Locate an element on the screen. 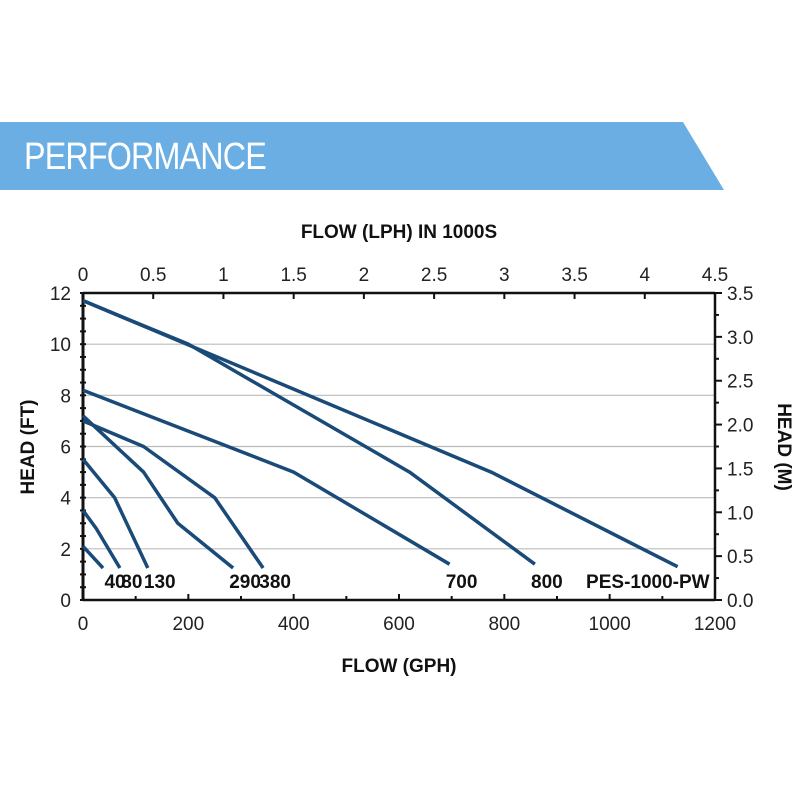 This screenshot has width=800, height=800. x-tick-label: 600 is located at coordinates (399, 624).